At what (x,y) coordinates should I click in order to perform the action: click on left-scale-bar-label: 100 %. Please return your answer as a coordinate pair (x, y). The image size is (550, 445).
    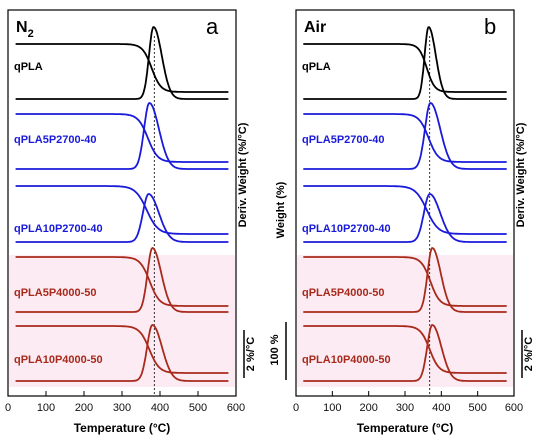
    Looking at the image, I should click on (275, 349).